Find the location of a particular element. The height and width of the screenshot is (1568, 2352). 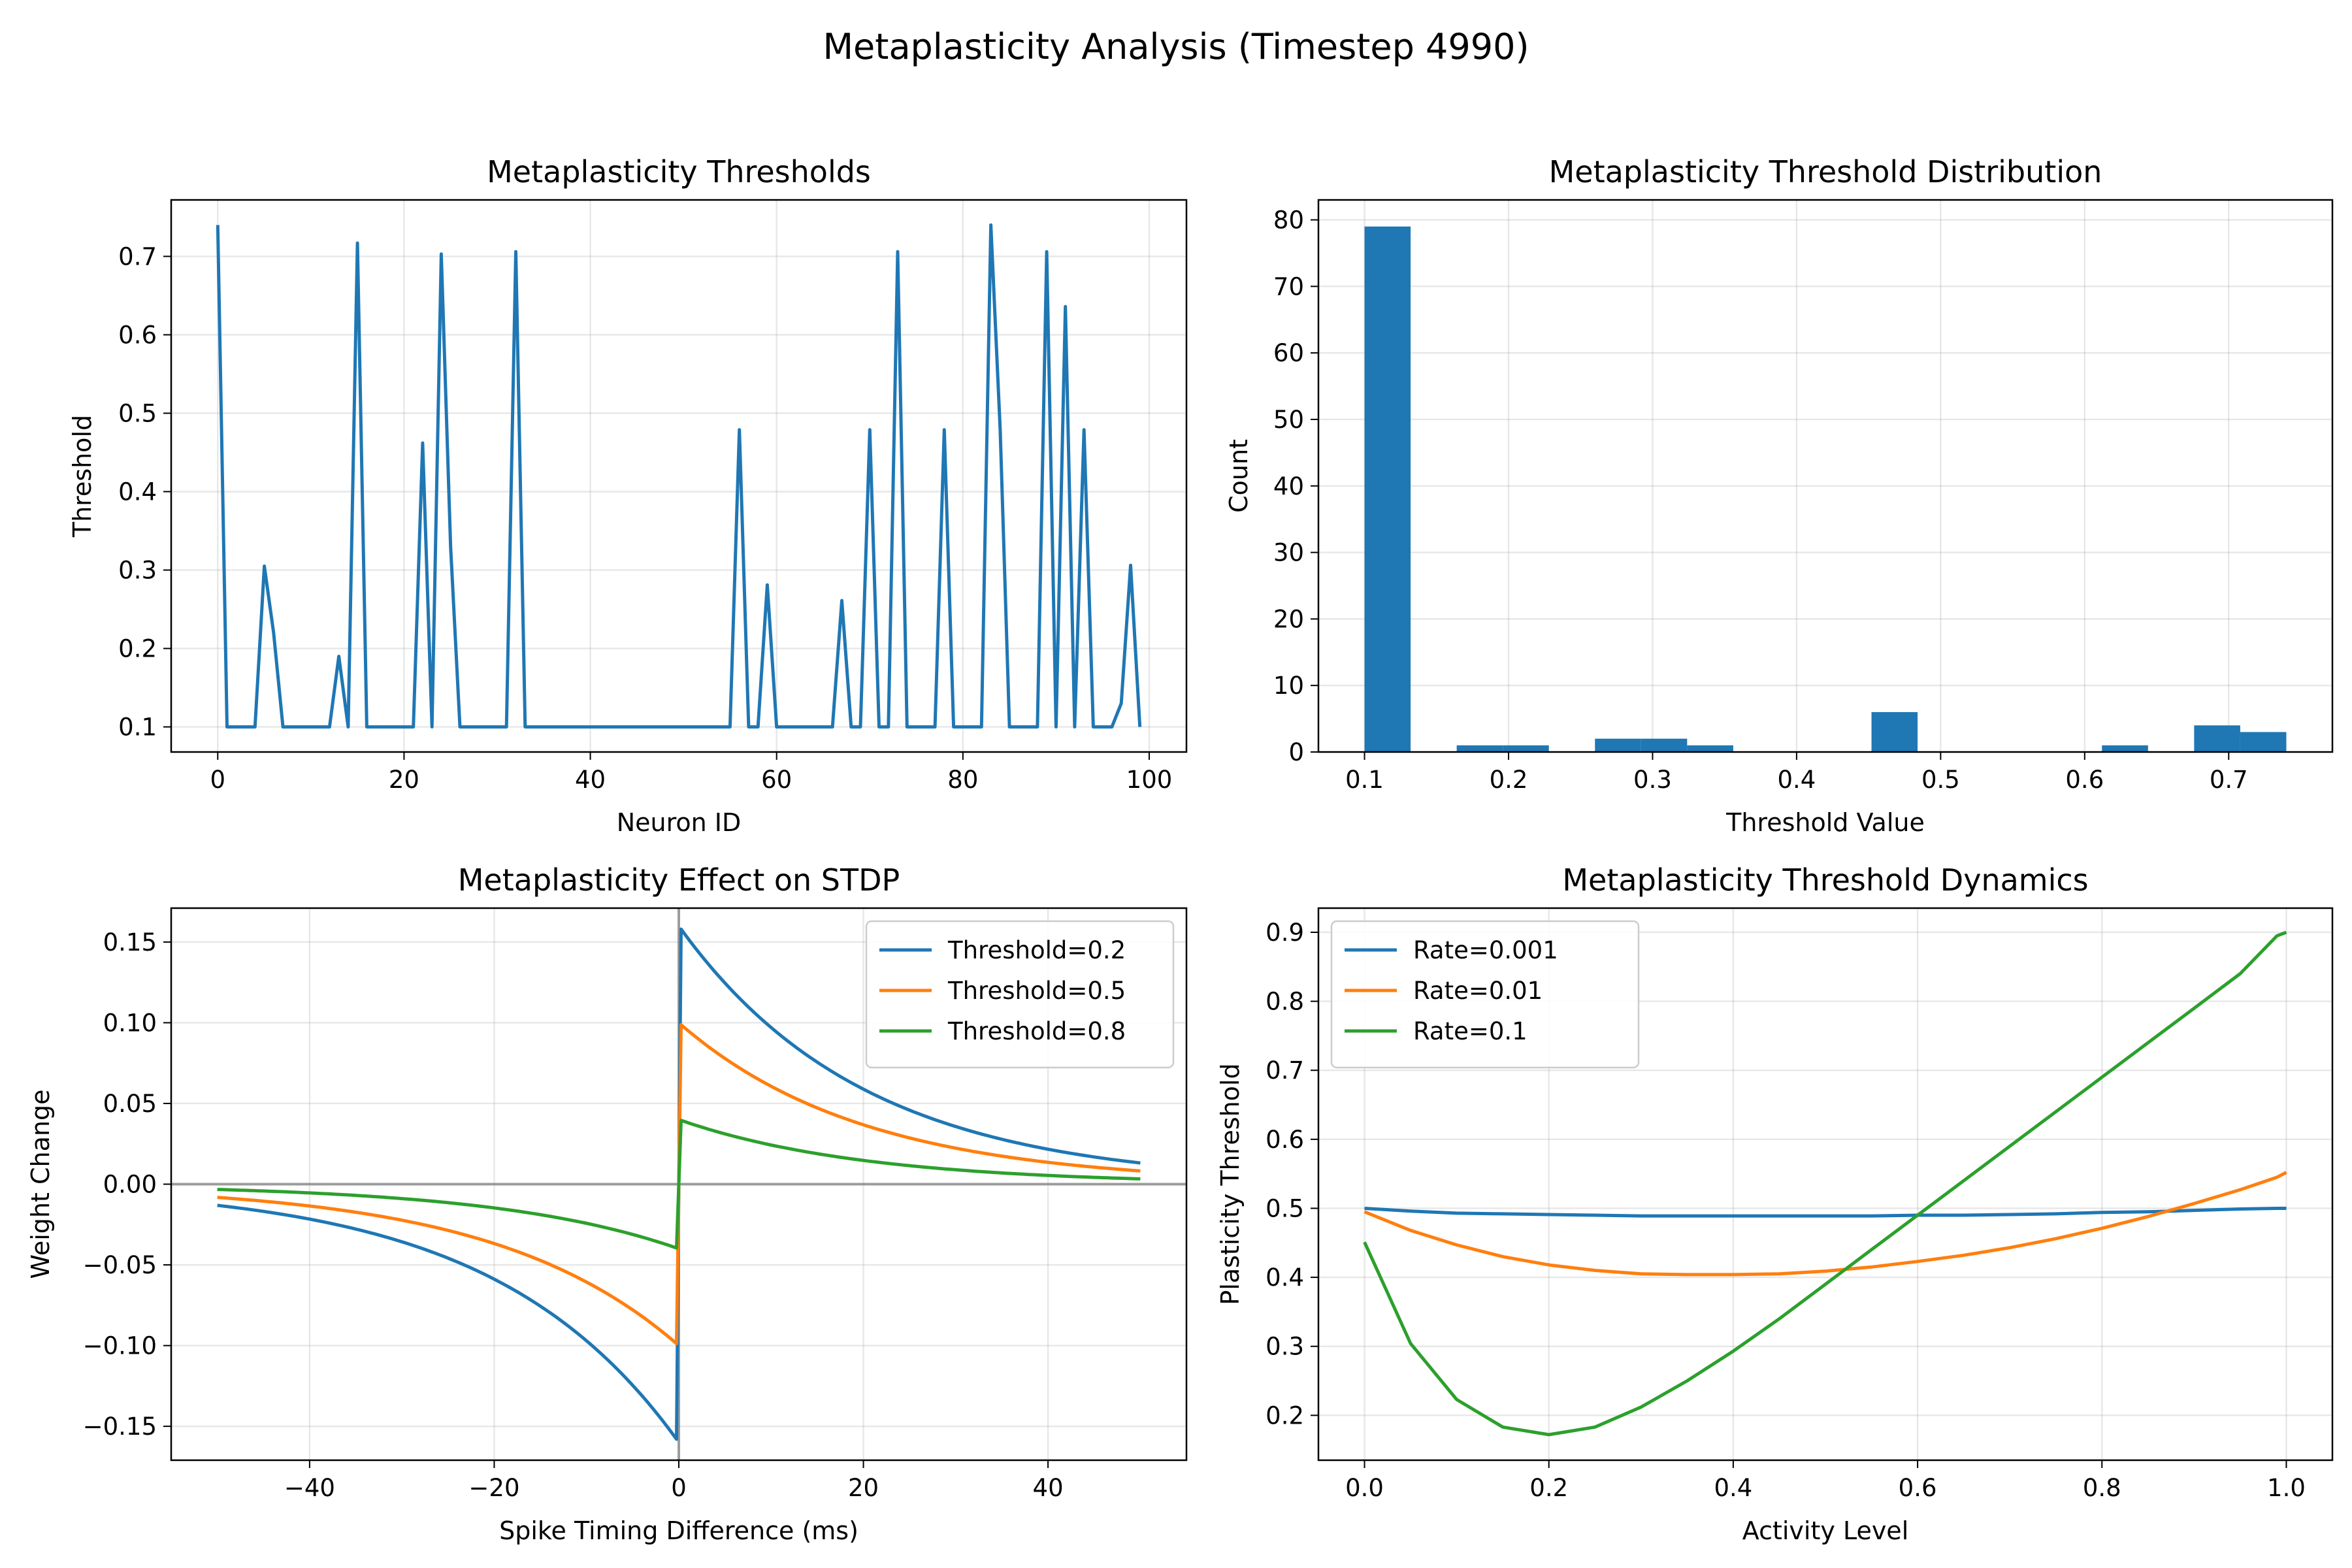

x-tick-label: 0.8 is located at coordinates (2102, 1488).